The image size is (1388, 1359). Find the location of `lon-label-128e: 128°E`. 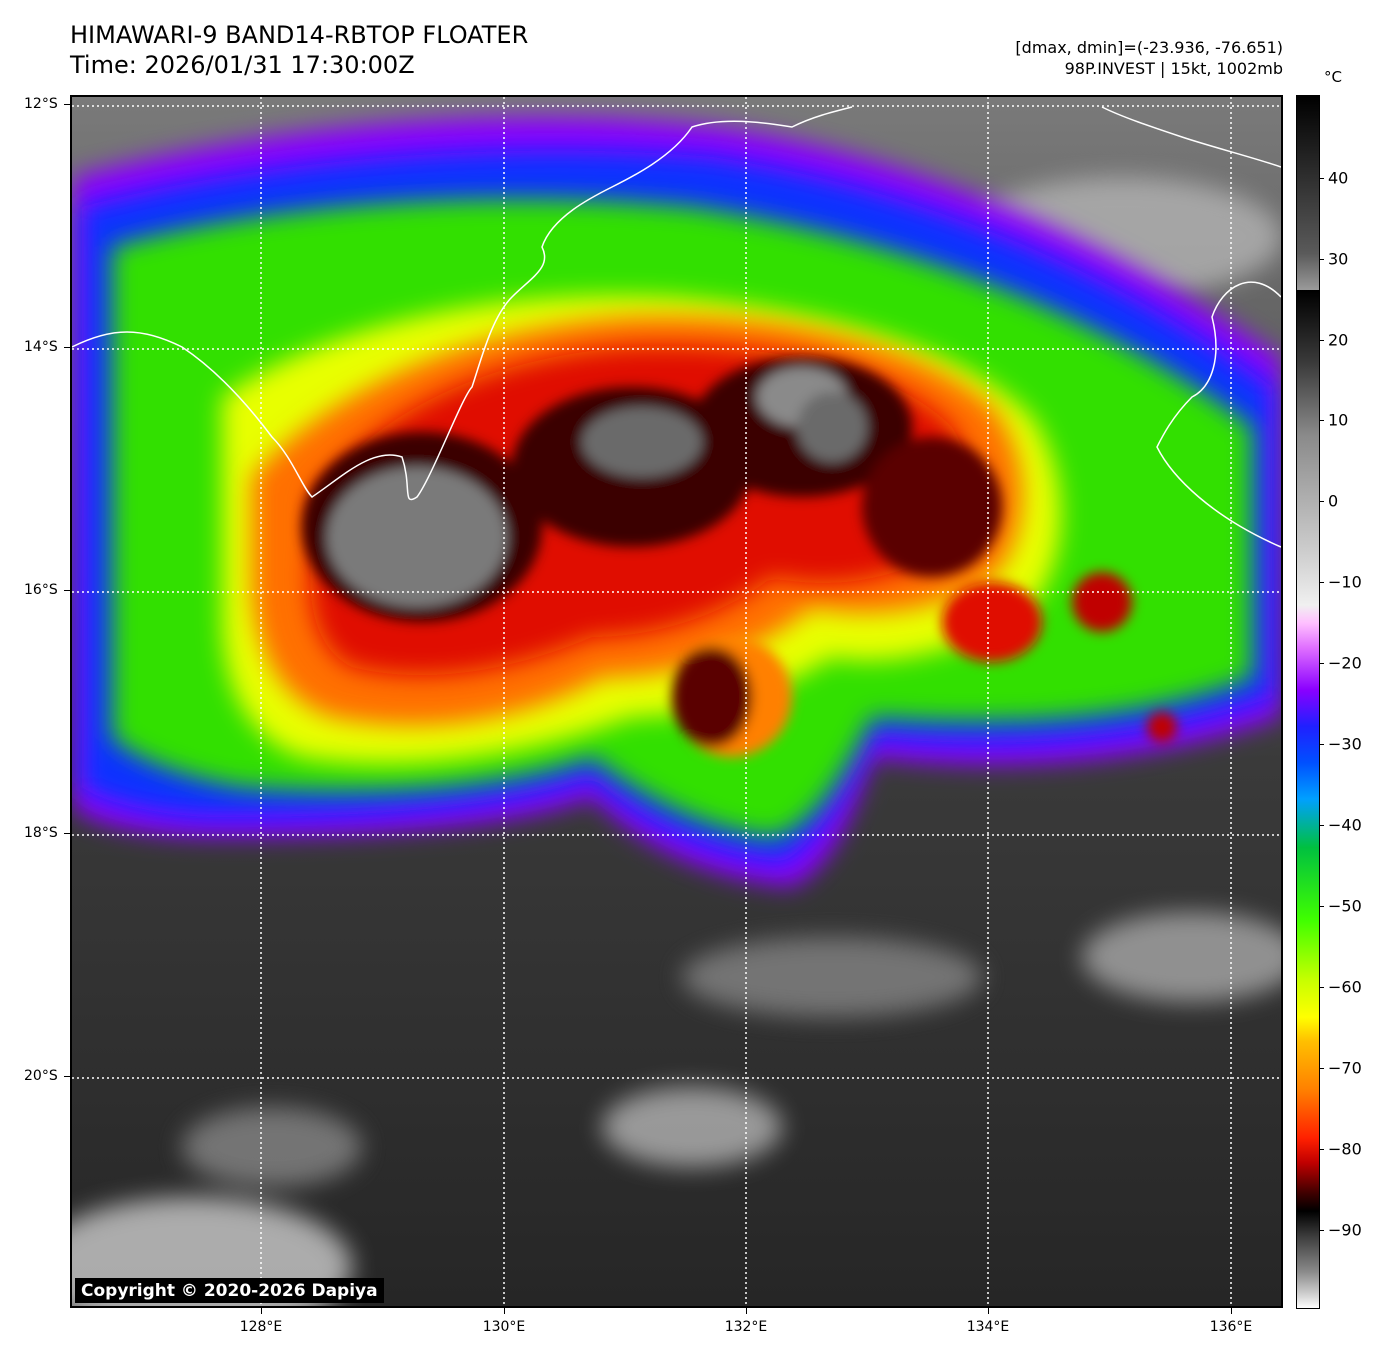

lon-label-128e: 128°E is located at coordinates (261, 1327).